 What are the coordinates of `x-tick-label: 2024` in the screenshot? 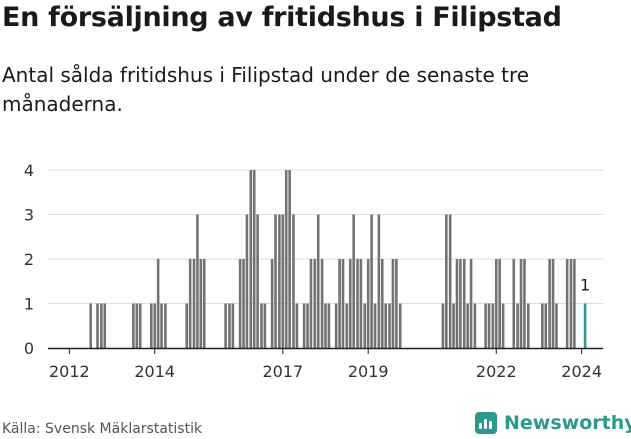 It's located at (581, 371).